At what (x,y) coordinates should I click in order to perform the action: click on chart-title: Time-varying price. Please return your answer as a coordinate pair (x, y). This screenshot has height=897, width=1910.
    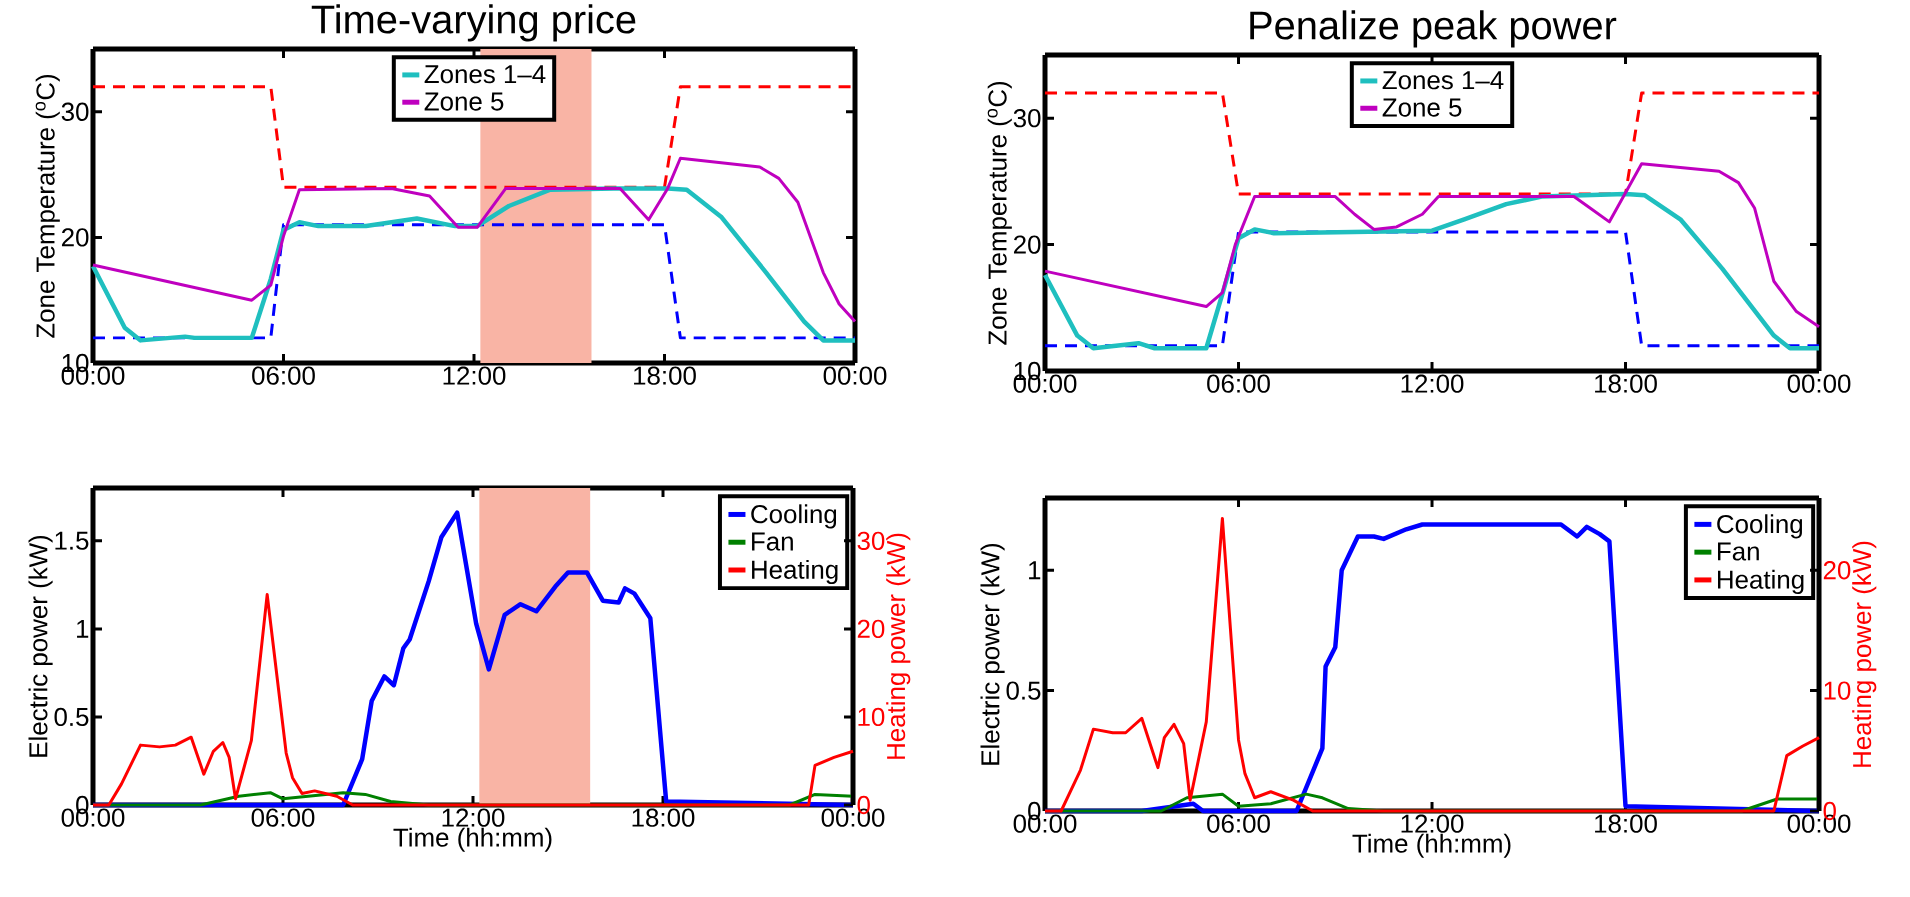
    Looking at the image, I should click on (473, 23).